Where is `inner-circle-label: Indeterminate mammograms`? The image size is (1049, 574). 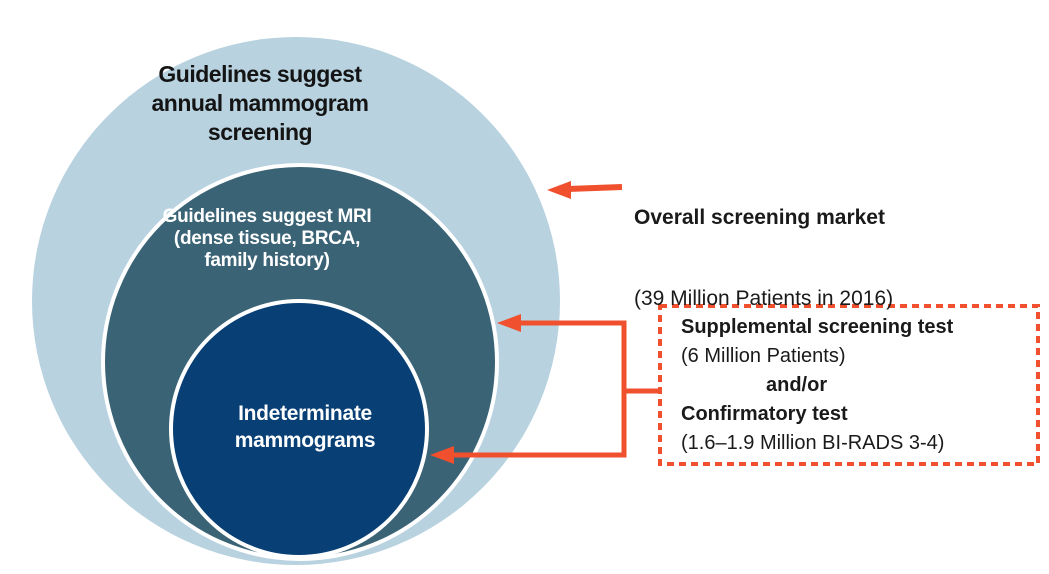
inner-circle-label: Indeterminate mammograms is located at coordinates (305, 427).